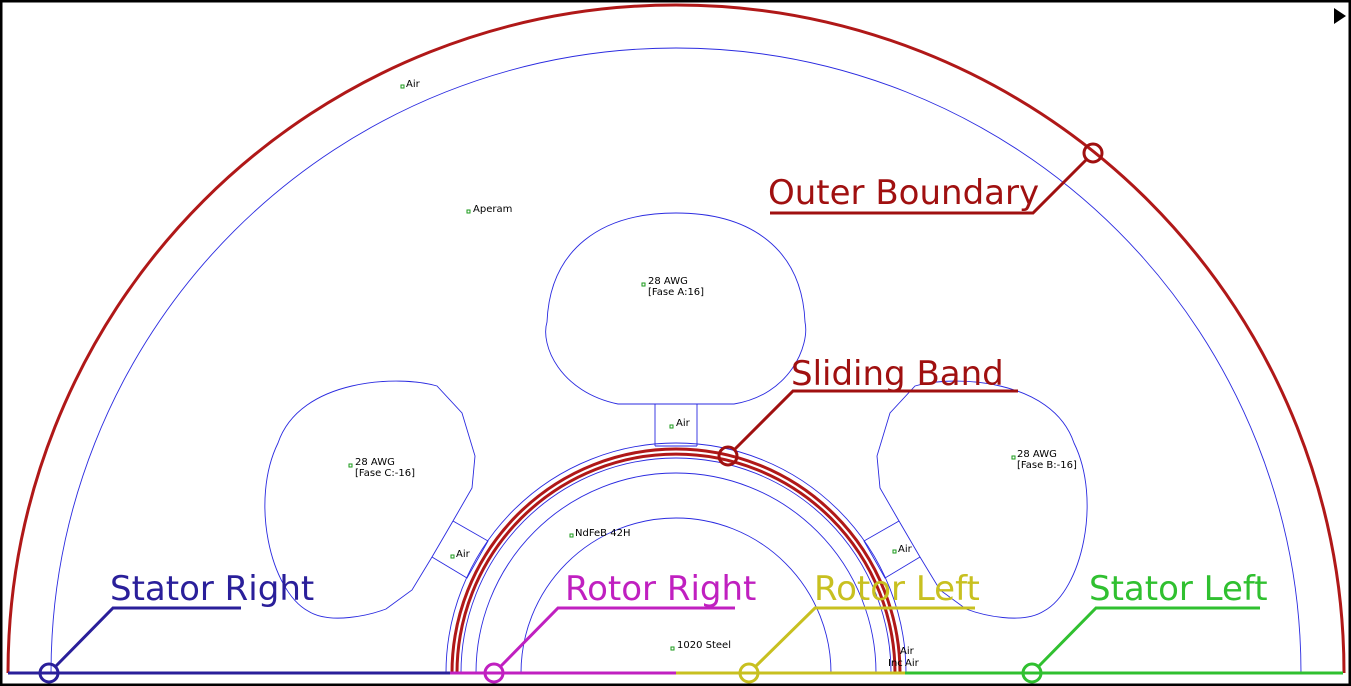 This screenshot has width=1351, height=686. Describe the element at coordinates (704, 645) in the screenshot. I see `material-label: 1020 Steel` at that location.